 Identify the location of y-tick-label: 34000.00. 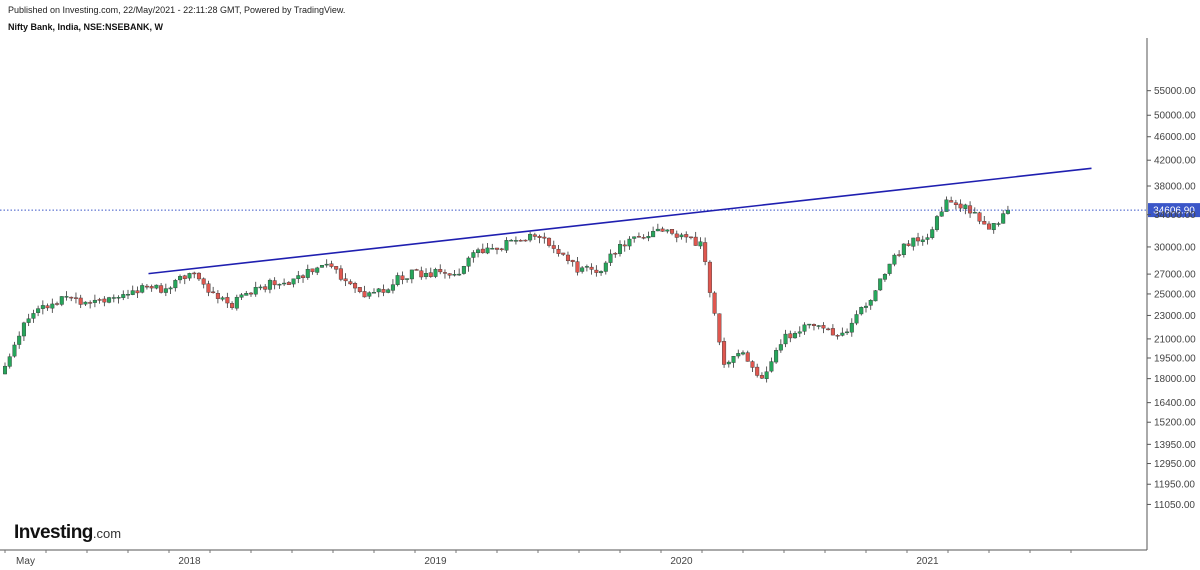
(1175, 215).